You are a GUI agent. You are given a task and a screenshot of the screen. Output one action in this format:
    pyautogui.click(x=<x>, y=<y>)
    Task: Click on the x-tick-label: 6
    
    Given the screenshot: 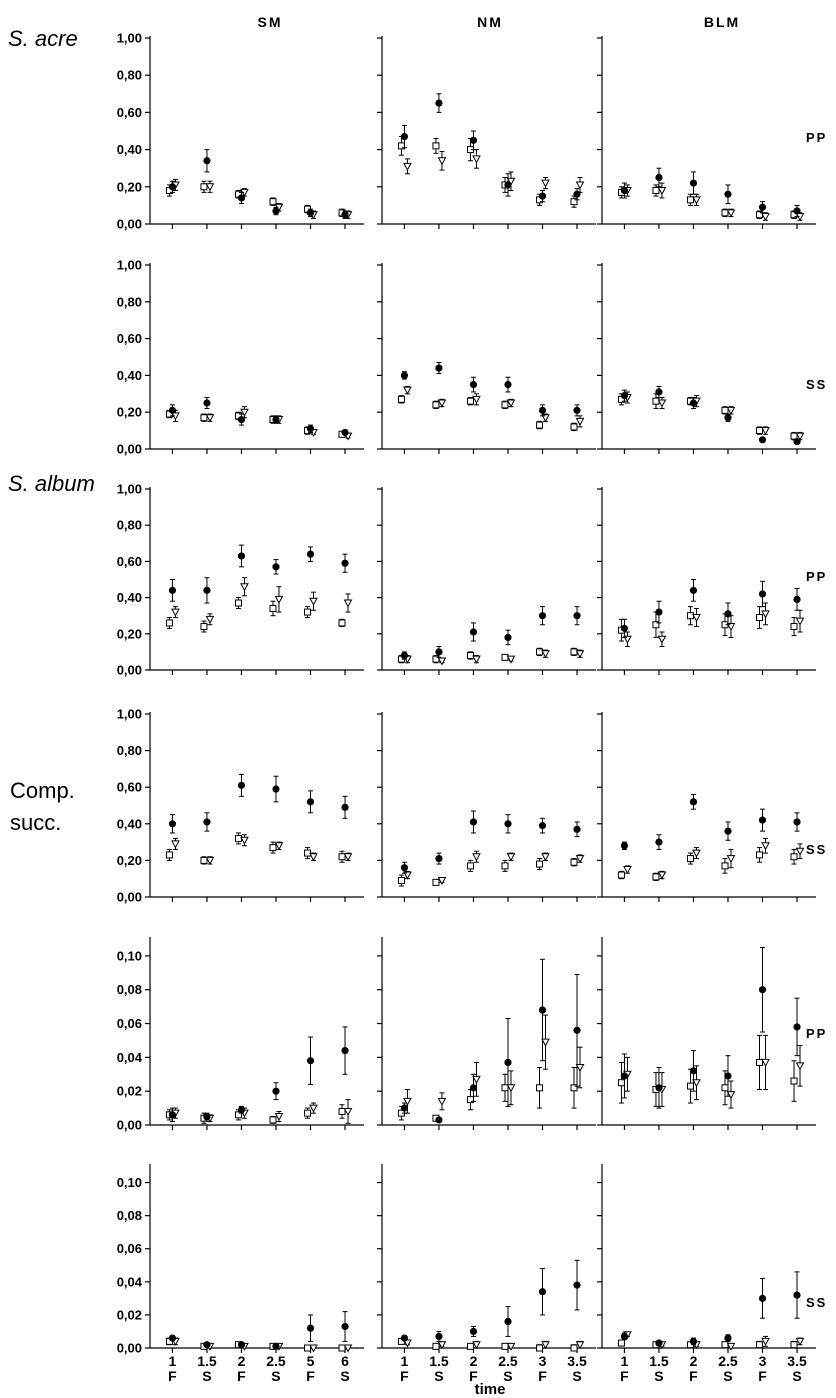 What is the action you would take?
    pyautogui.click(x=345, y=1361)
    